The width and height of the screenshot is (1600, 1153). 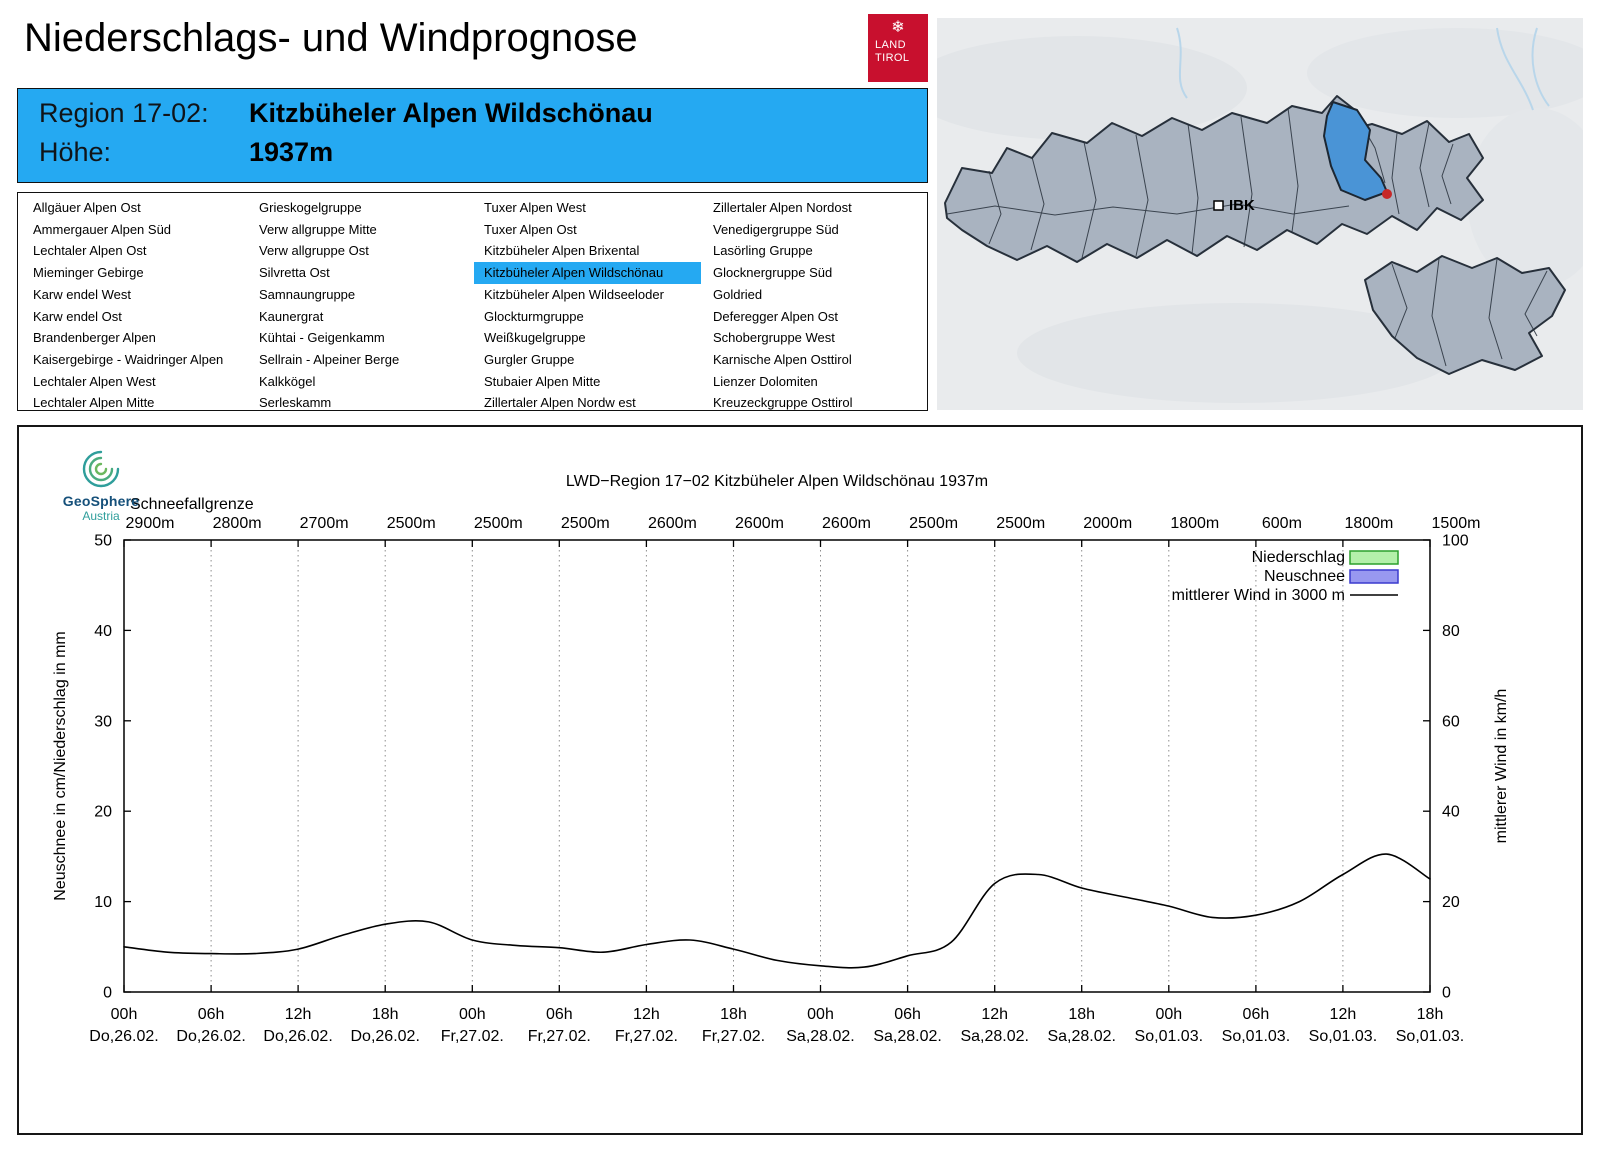 I want to click on region-list-item: Sellrain - Alpeiner Berge, so click(x=329, y=359).